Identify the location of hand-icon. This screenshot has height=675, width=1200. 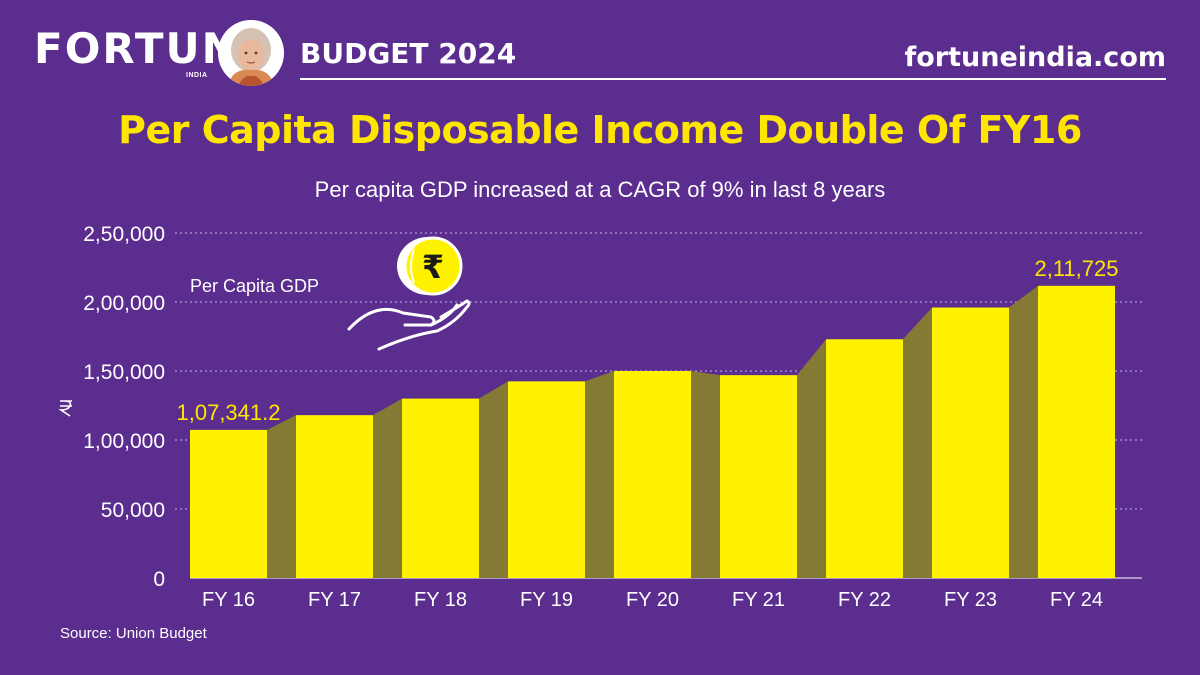
(410, 324).